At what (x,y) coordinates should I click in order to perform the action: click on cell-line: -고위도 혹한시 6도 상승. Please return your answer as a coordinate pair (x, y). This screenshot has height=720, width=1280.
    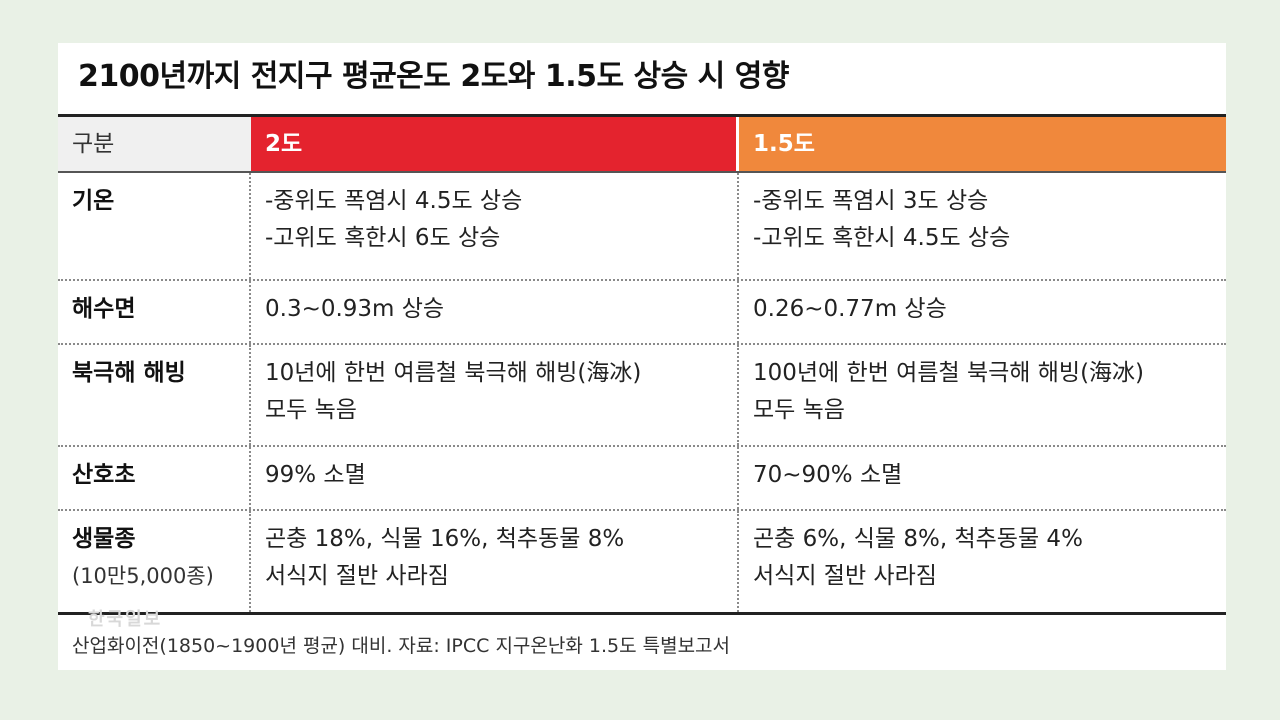
    Looking at the image, I should click on (383, 238).